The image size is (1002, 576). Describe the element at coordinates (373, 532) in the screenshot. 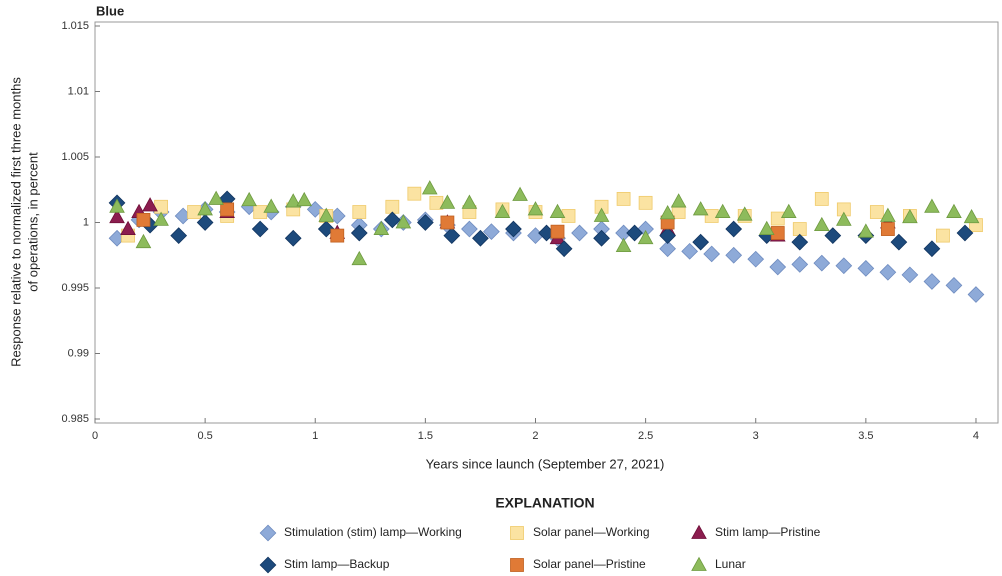

I see `legend-label: Stimulation (stim) lamp—Working` at that location.